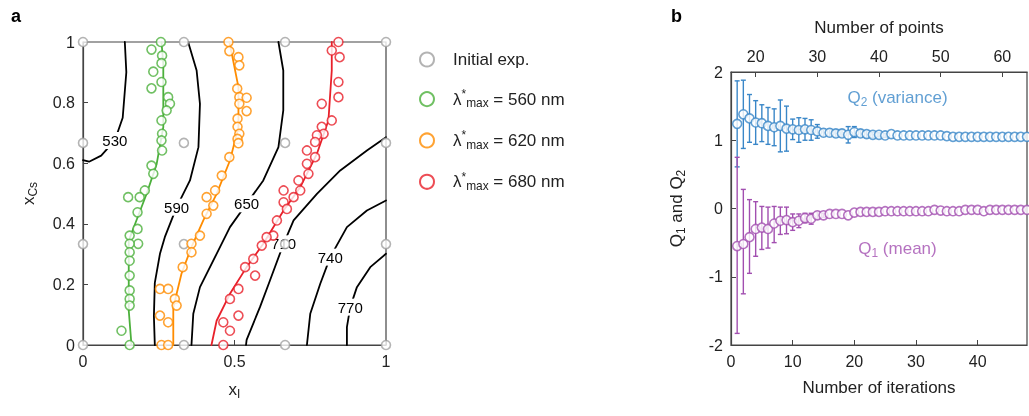 Image resolution: width=1029 pixels, height=416 pixels. Describe the element at coordinates (716, 277) in the screenshot. I see `y-tick-label: -1` at that location.